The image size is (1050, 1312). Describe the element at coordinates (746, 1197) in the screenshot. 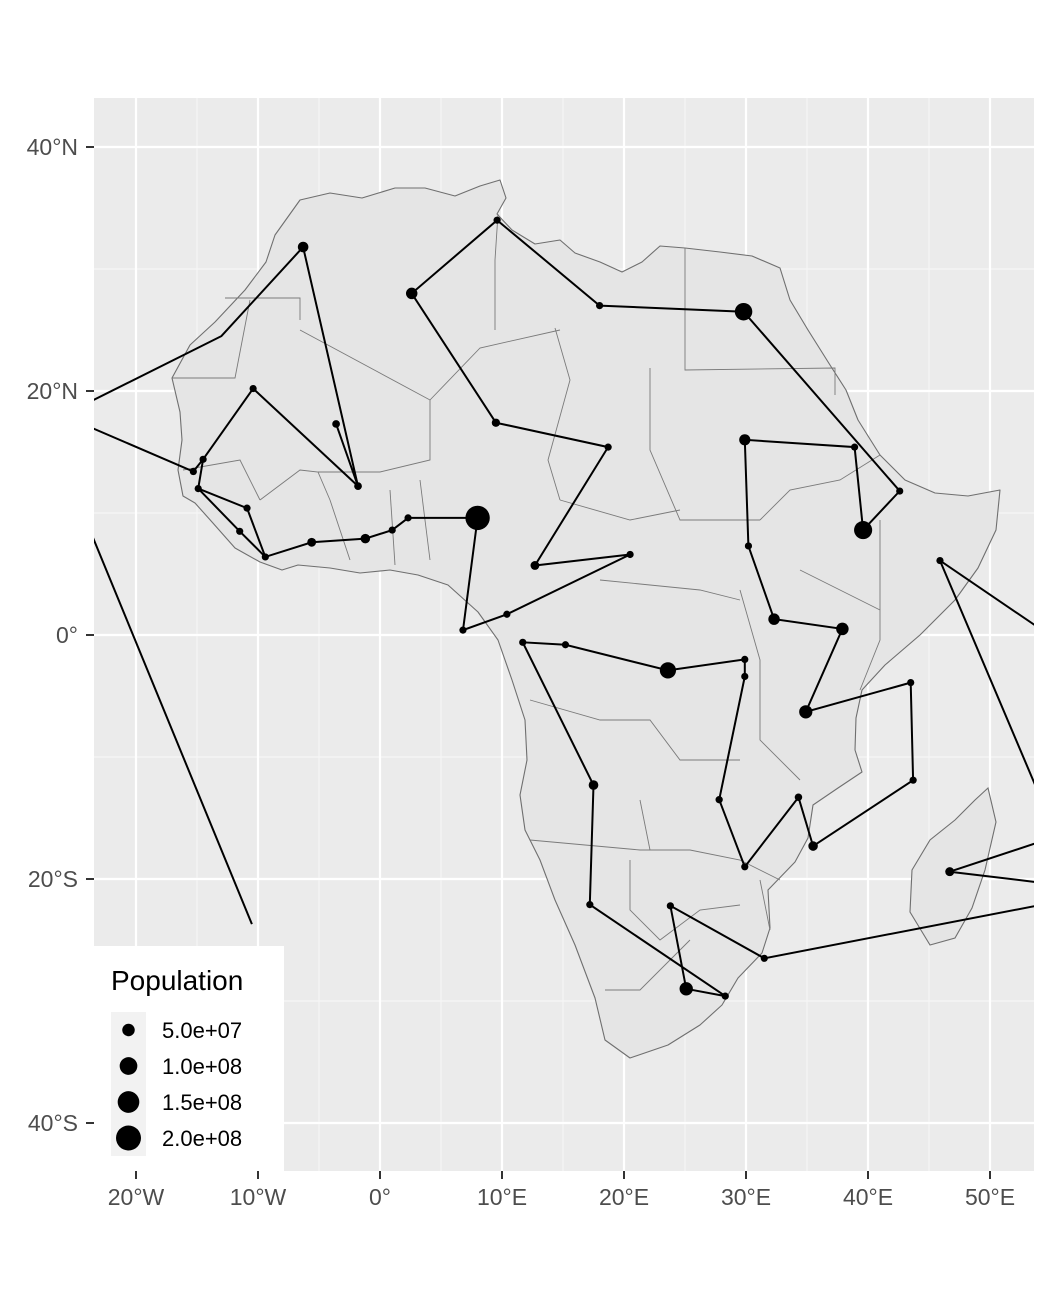

I see `x-tick-label: 30°E` at that location.